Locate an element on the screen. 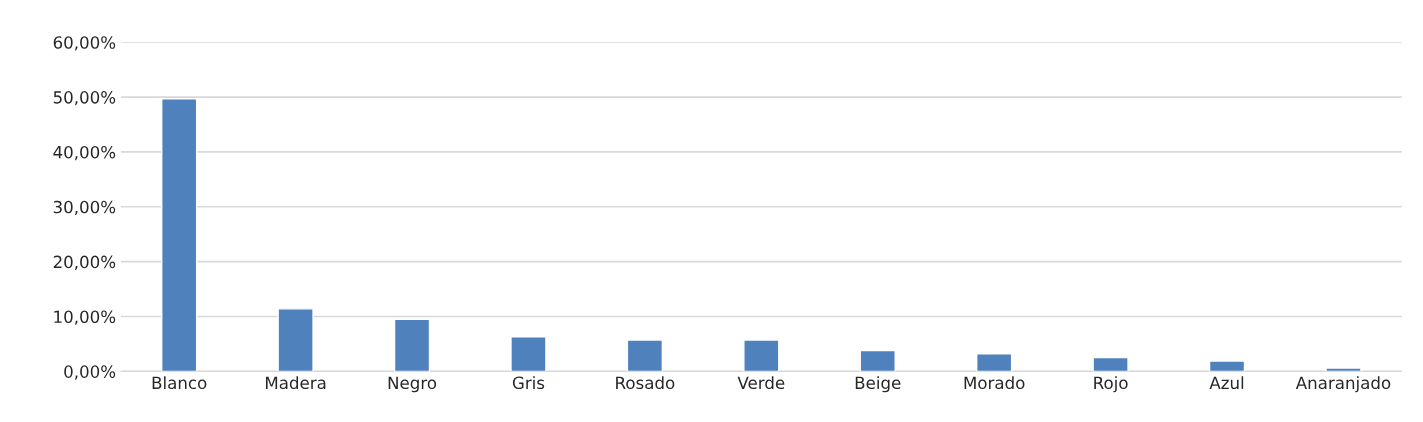 The width and height of the screenshot is (1423, 422). x-tick-label: Madera is located at coordinates (295, 383).